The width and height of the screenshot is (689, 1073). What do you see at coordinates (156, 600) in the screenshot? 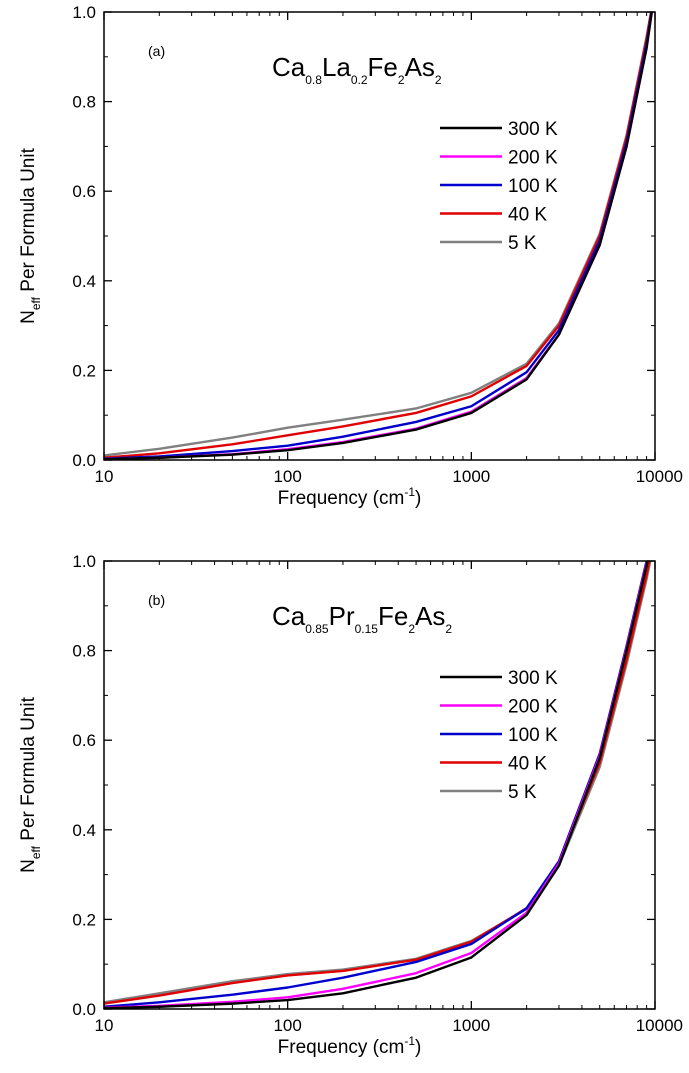
I see `panel-label: (b)` at bounding box center [156, 600].